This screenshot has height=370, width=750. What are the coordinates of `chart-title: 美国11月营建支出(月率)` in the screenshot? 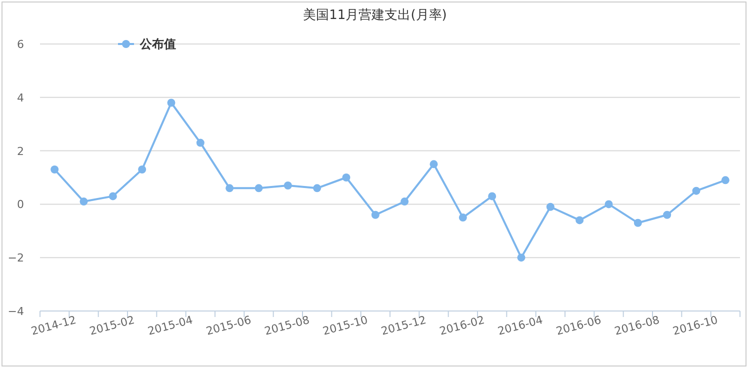 It's located at (375, 15).